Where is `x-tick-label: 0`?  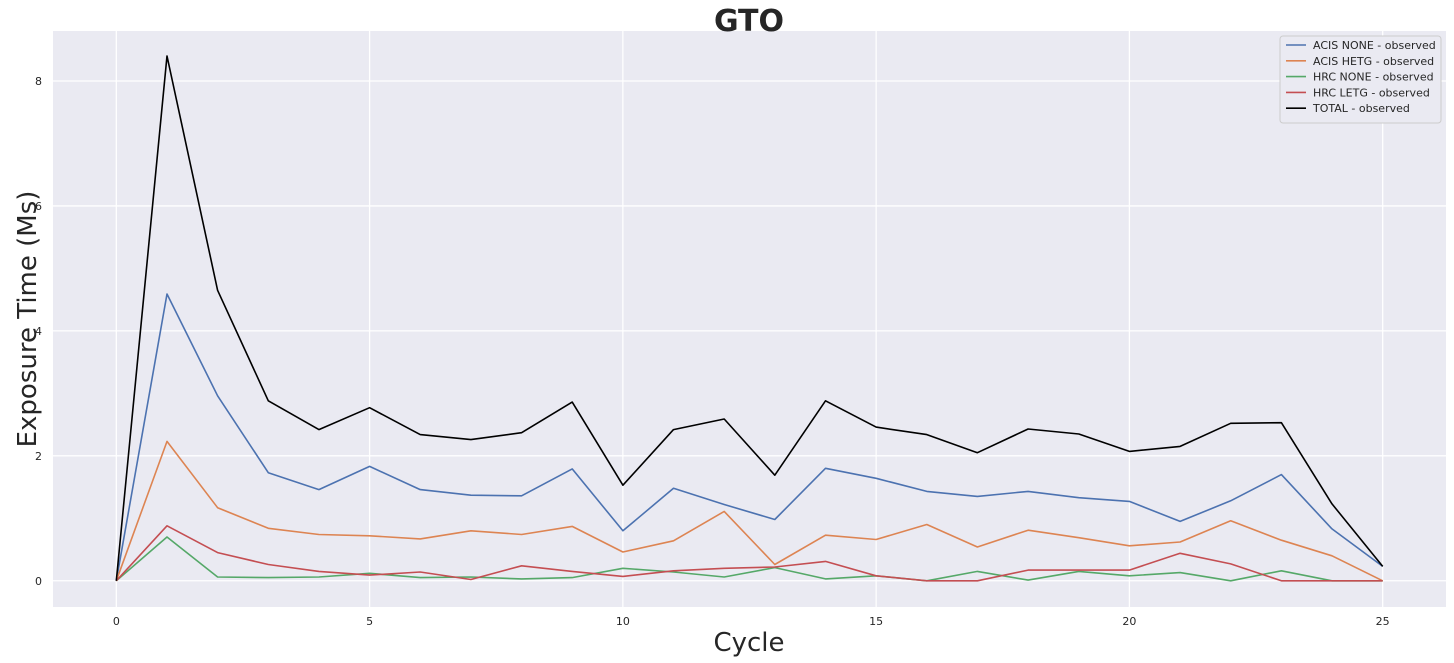 x-tick-label: 0 is located at coordinates (116, 621).